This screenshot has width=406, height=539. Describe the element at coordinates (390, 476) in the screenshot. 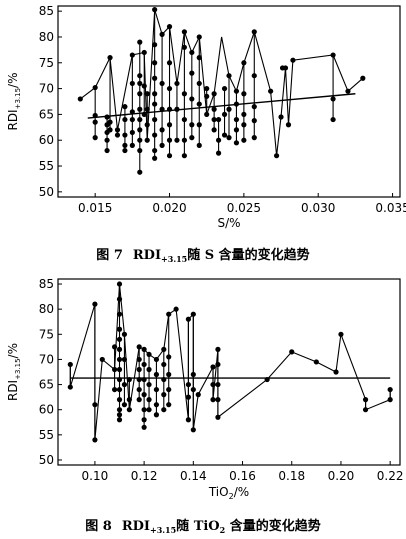

I see `x-tick-label: 0.22` at that location.